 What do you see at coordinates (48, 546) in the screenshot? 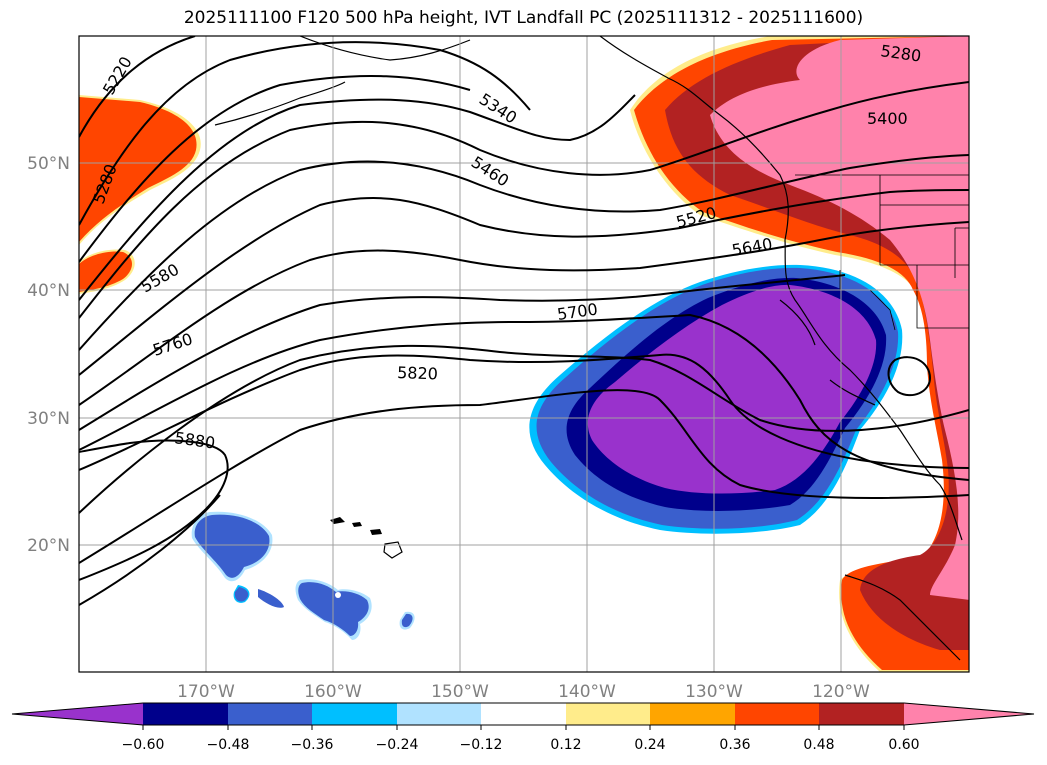
I see `lat-label: 20°N` at bounding box center [48, 546].